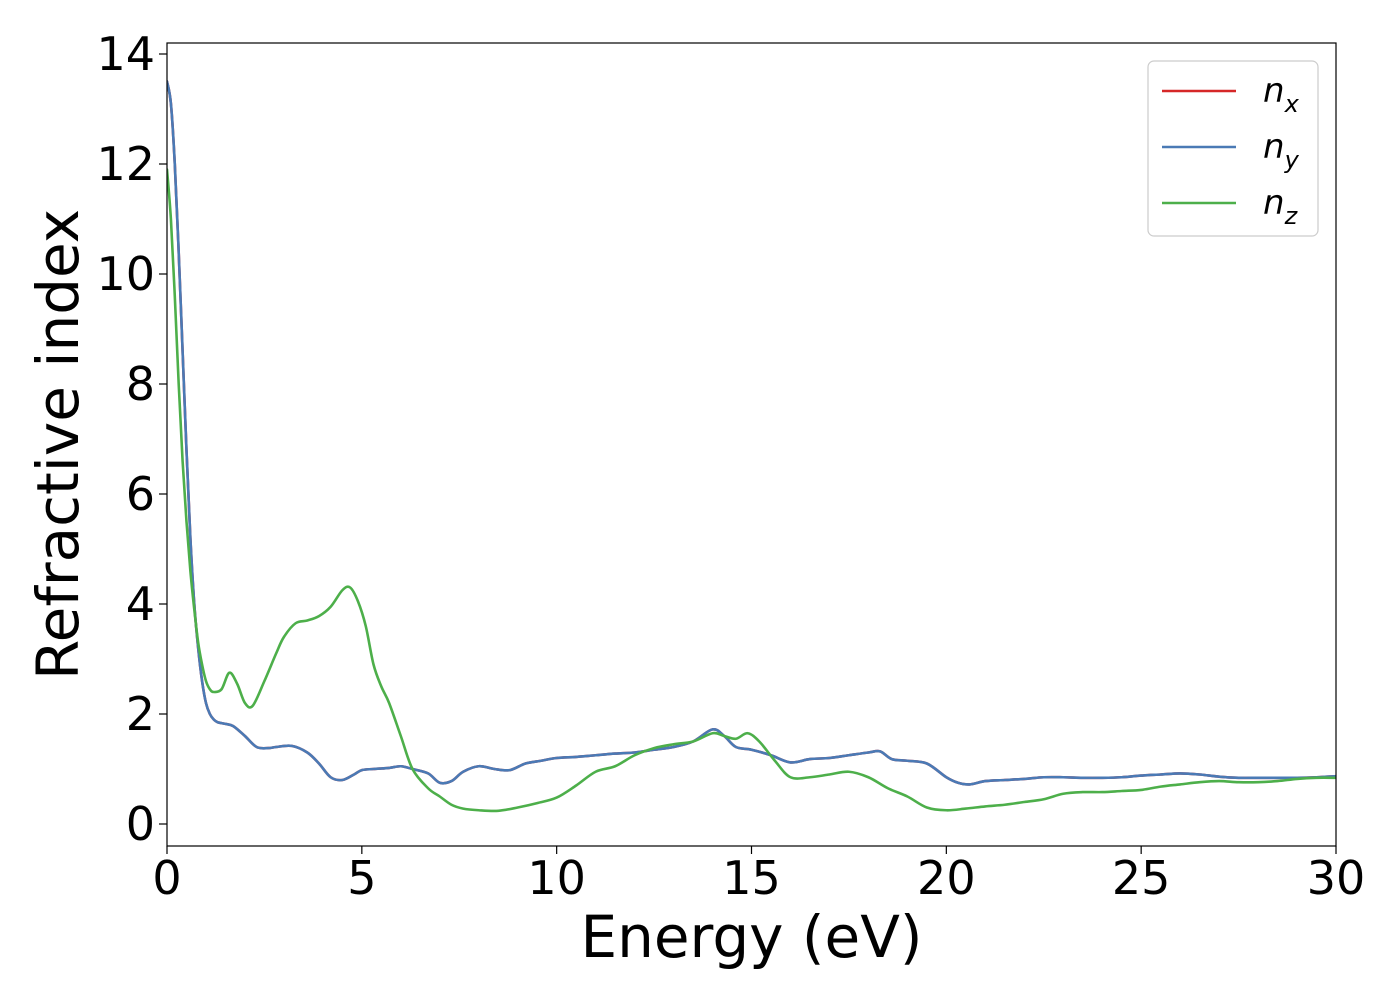  What do you see at coordinates (1336, 878) in the screenshot?
I see `x-tick-label: 30` at bounding box center [1336, 878].